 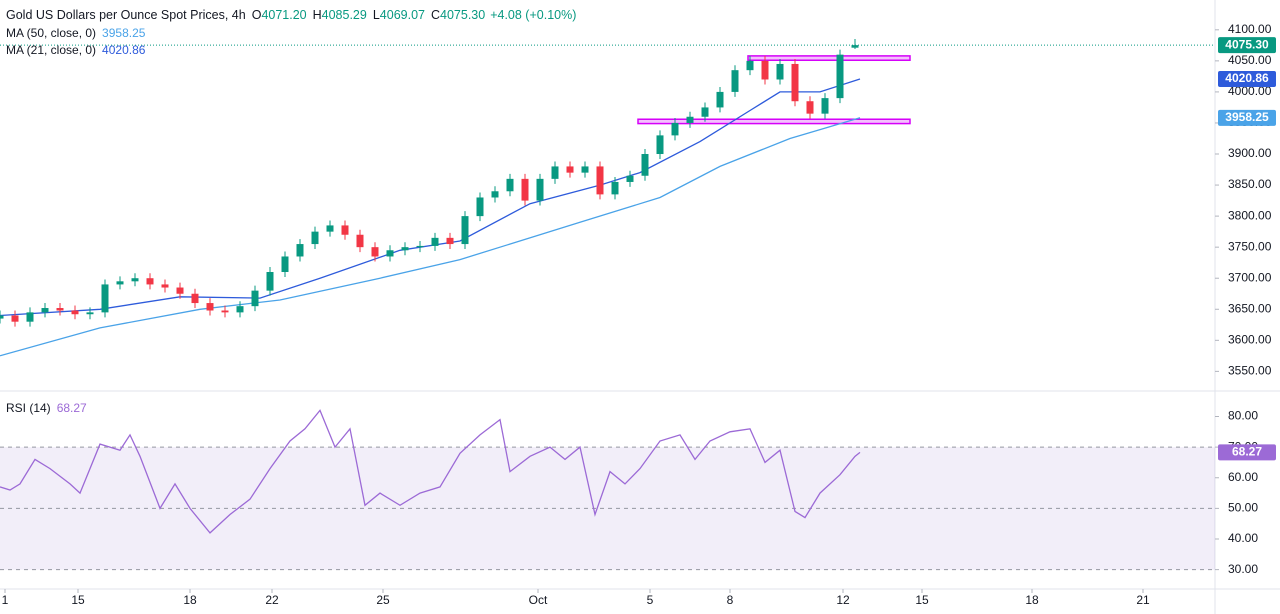 I want to click on ohlc-key: C, so click(x=435, y=15).